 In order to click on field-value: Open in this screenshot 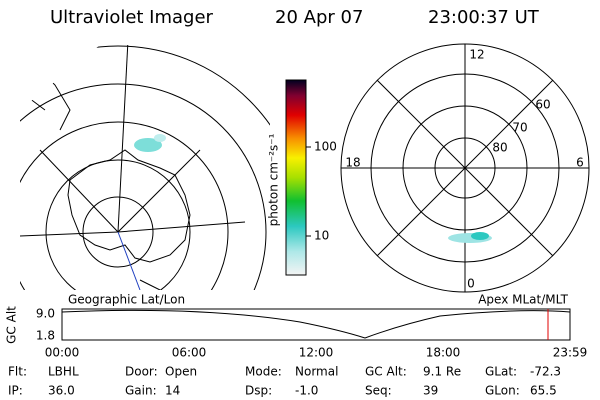, I will do `click(181, 372)`.